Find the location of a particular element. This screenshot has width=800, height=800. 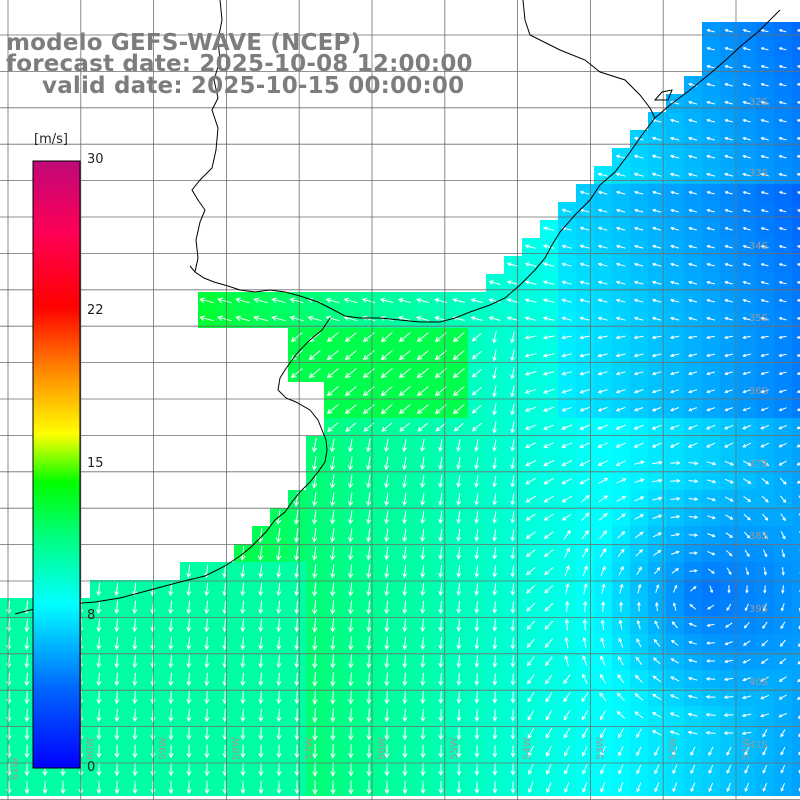

lon-label: 54W is located at coordinates (527, 748).